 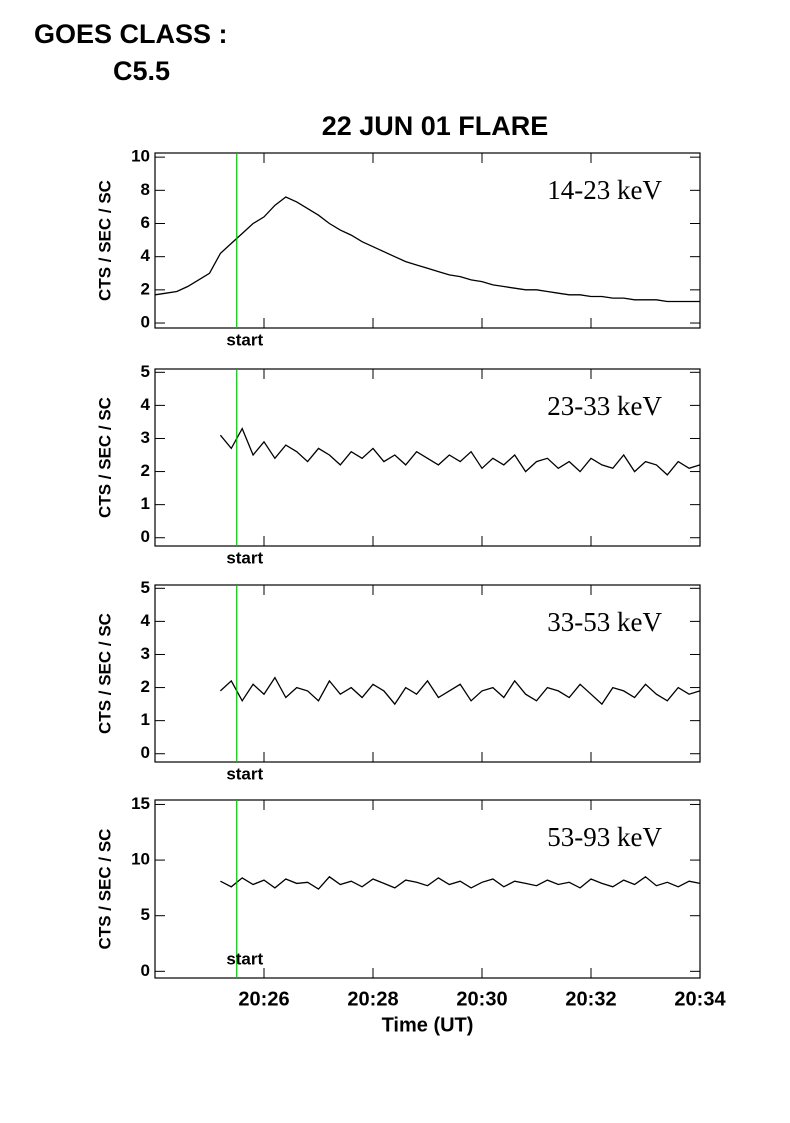 What do you see at coordinates (604, 837) in the screenshot?
I see `channel-label: 53-93 keV` at bounding box center [604, 837].